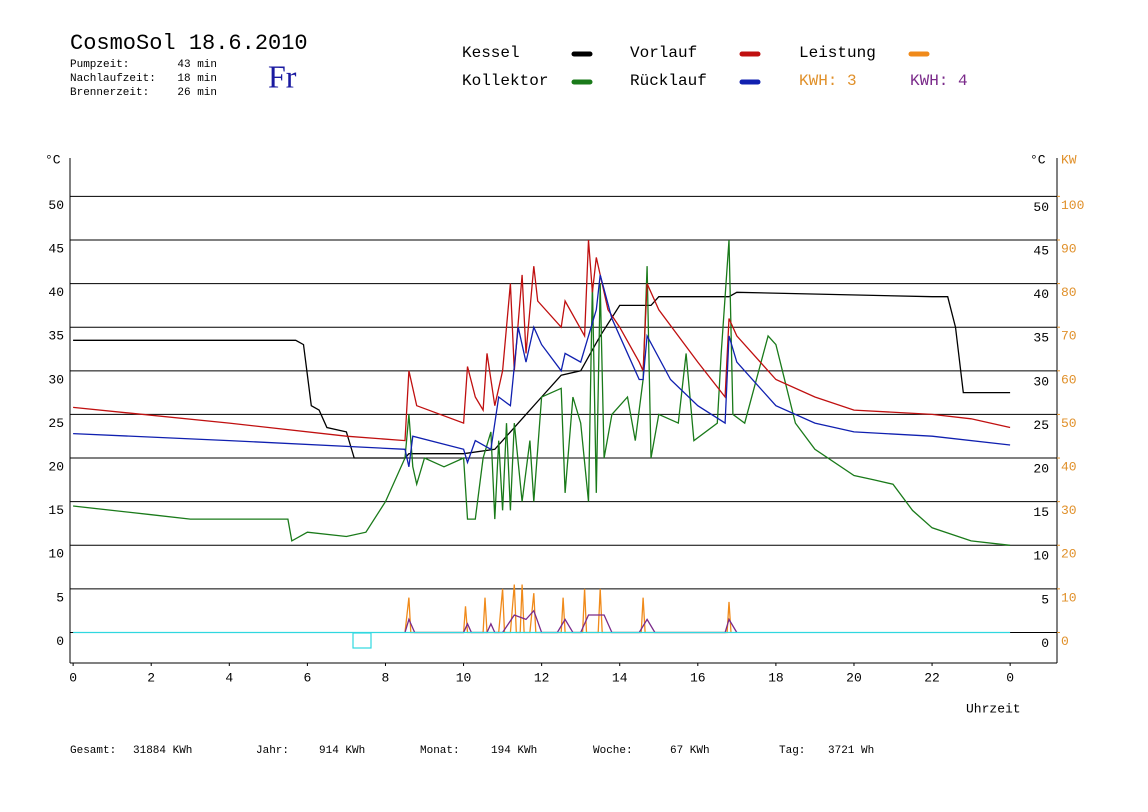 Image resolution: width=1148 pixels, height=812 pixels. I want to click on y2-tick-label: 80, so click(1069, 292).